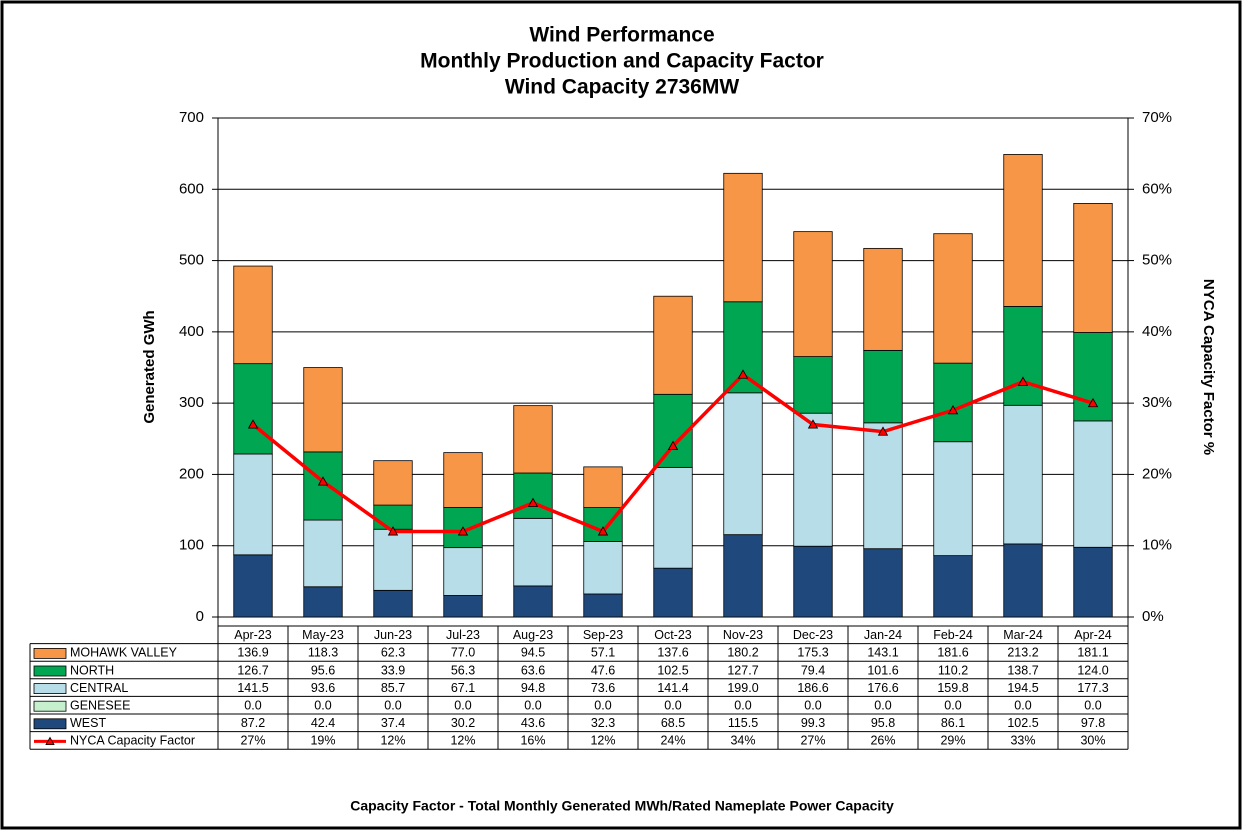  What do you see at coordinates (463, 635) in the screenshot?
I see `x-tick-label: Jul-23` at bounding box center [463, 635].